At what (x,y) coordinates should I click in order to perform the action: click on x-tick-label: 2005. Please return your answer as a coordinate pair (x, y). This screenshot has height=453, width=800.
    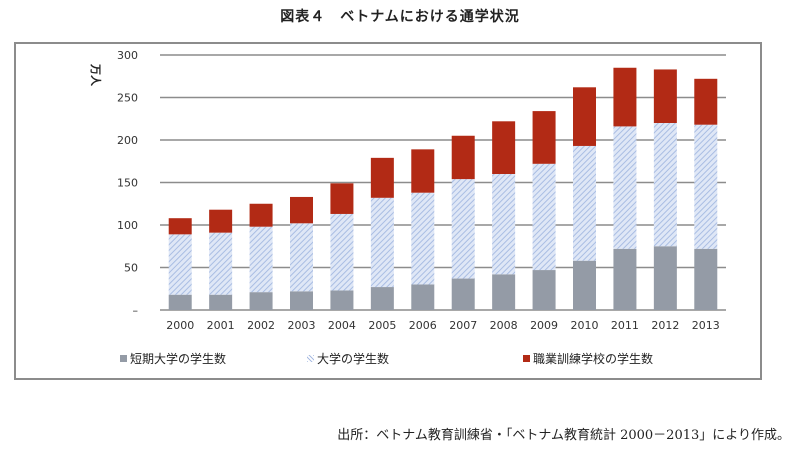
    Looking at the image, I should click on (382, 325).